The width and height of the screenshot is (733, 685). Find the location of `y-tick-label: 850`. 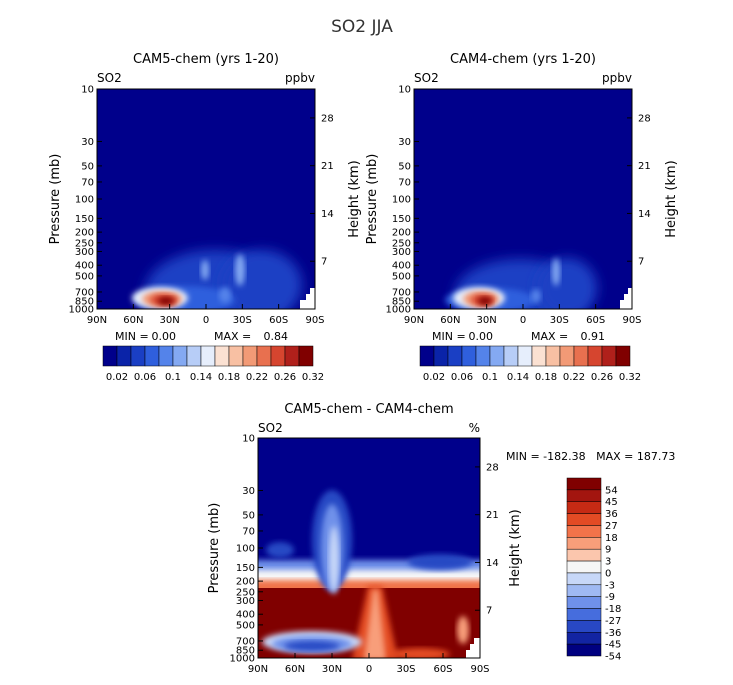

y-tick-label: 850 is located at coordinates (84, 302).